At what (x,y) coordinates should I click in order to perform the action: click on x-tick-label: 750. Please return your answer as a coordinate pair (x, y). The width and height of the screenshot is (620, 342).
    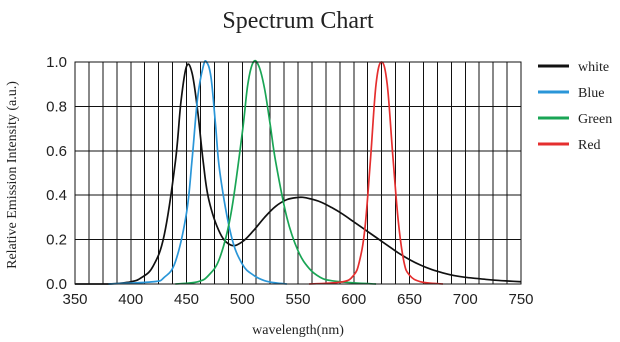
    Looking at the image, I should click on (520, 299).